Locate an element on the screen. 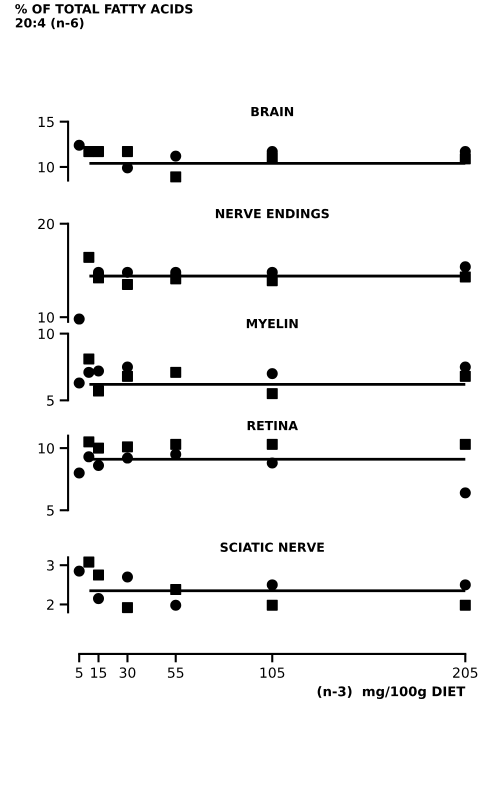 This screenshot has width=495, height=785. chart-title: RETINA is located at coordinates (273, 425).